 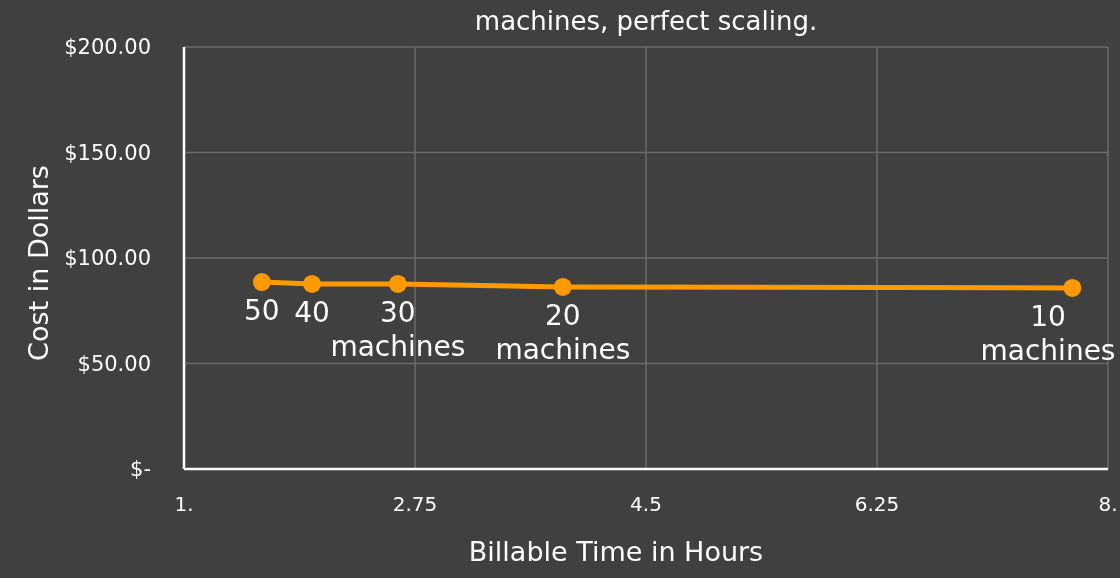 I want to click on y-tick-label: $-, so click(x=140, y=469).